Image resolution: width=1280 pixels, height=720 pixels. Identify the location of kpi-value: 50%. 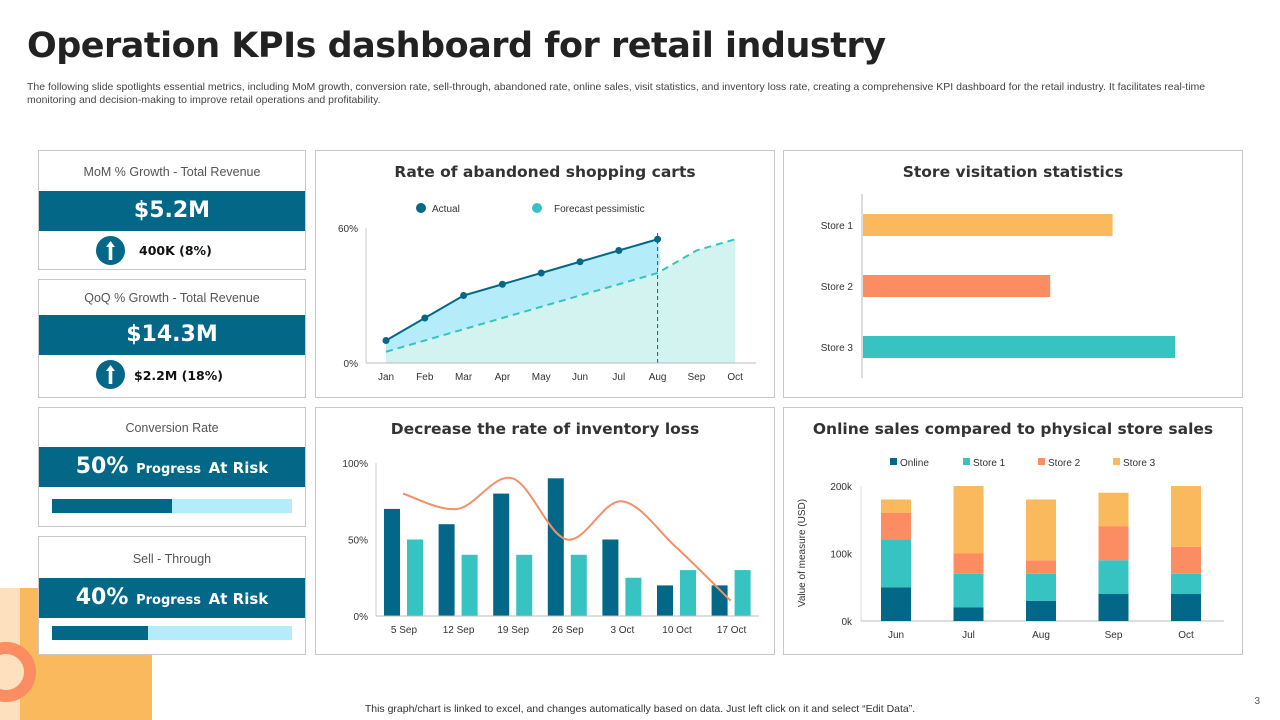
(102, 466).